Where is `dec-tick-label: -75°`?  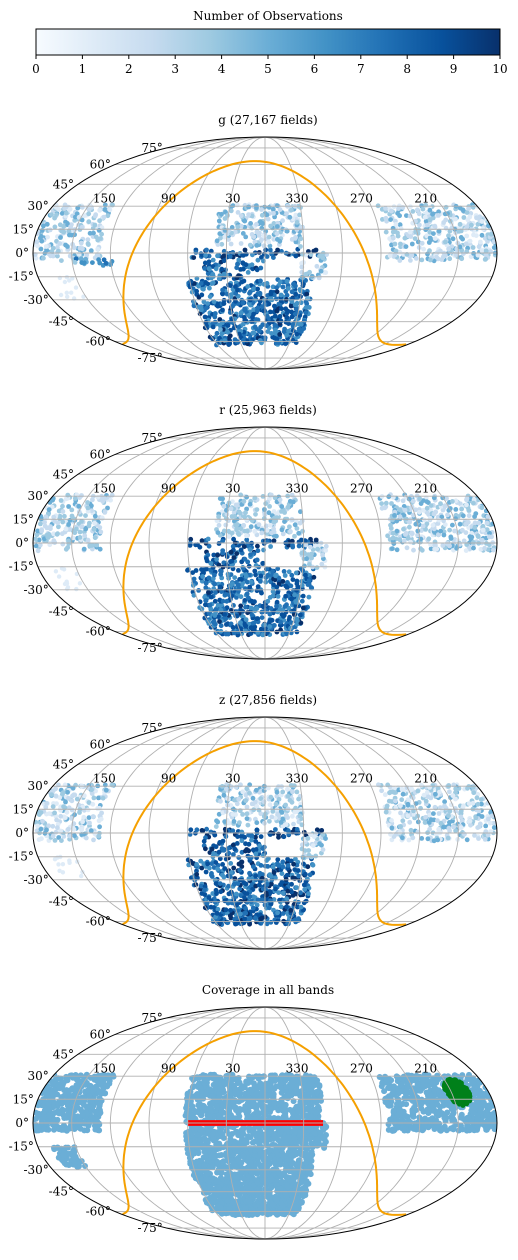
dec-tick-label: -75° is located at coordinates (149, 358).